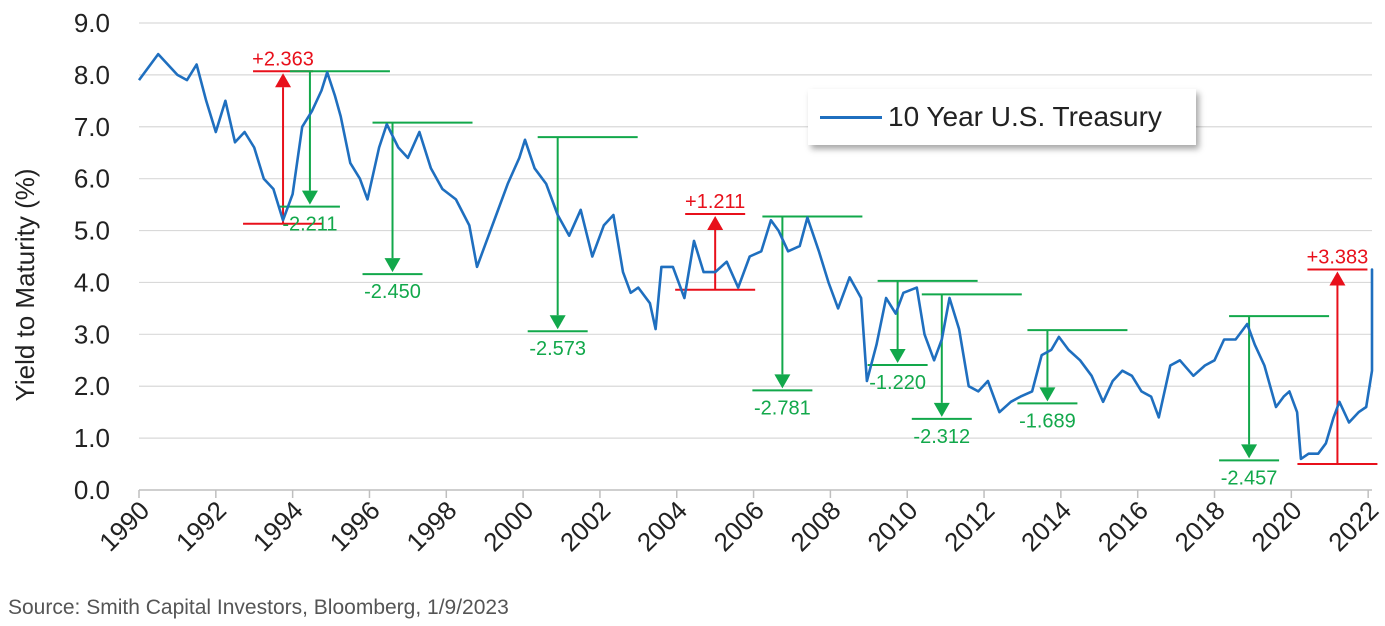 Image resolution: width=1385 pixels, height=626 pixels. Describe the element at coordinates (25, 284) in the screenshot. I see `y-axis-label: Yield to Maturity (%)` at that location.